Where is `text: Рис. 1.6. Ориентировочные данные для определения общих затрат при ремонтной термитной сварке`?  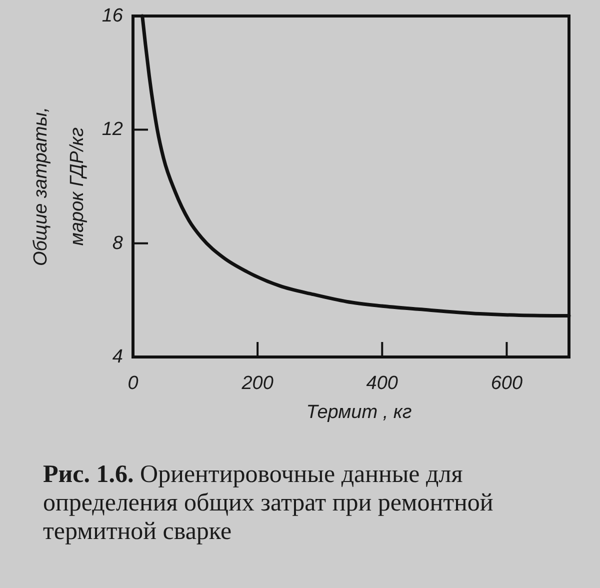
text: Рис. 1.6. Ориентировочные данные для определения общих затрат при ремонтной термитной сварке is located at coordinates (268, 503).